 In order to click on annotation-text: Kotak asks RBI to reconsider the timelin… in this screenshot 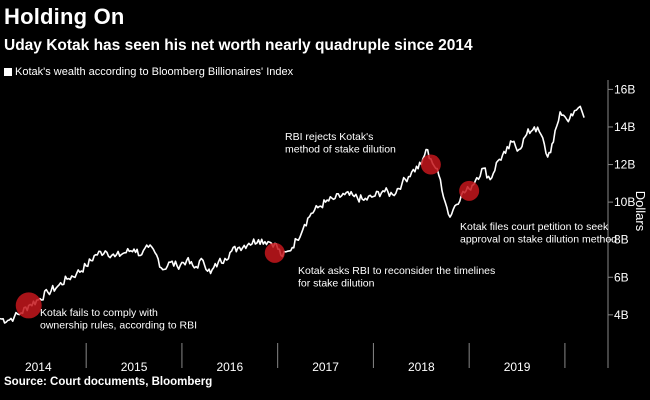, I will do `click(396, 271)`.